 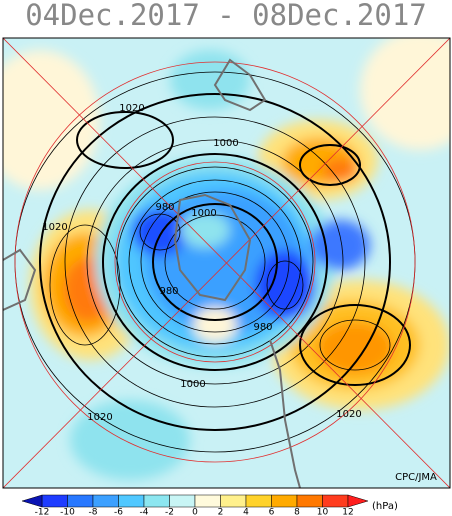 I want to click on colorbar-tick-label: -4, so click(x=144, y=512).